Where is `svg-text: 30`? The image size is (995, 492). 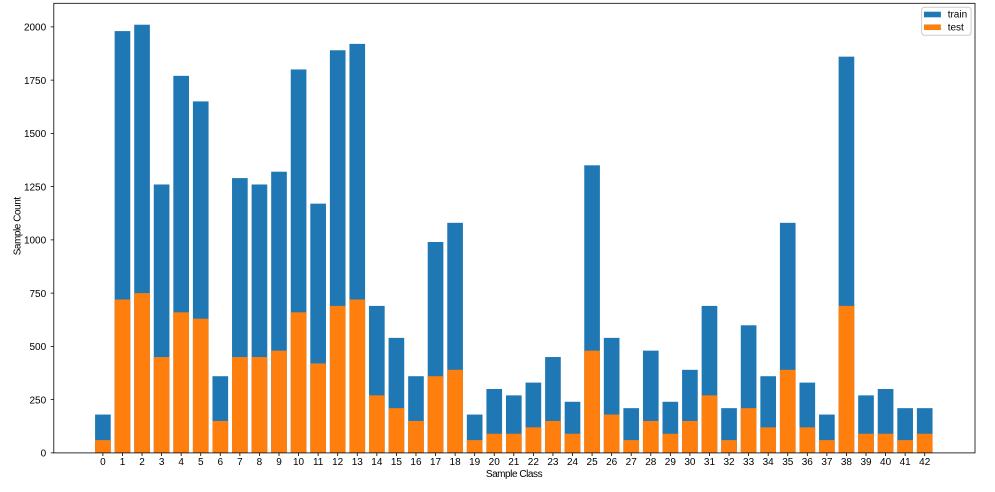 svg-text: 30 is located at coordinates (690, 462).